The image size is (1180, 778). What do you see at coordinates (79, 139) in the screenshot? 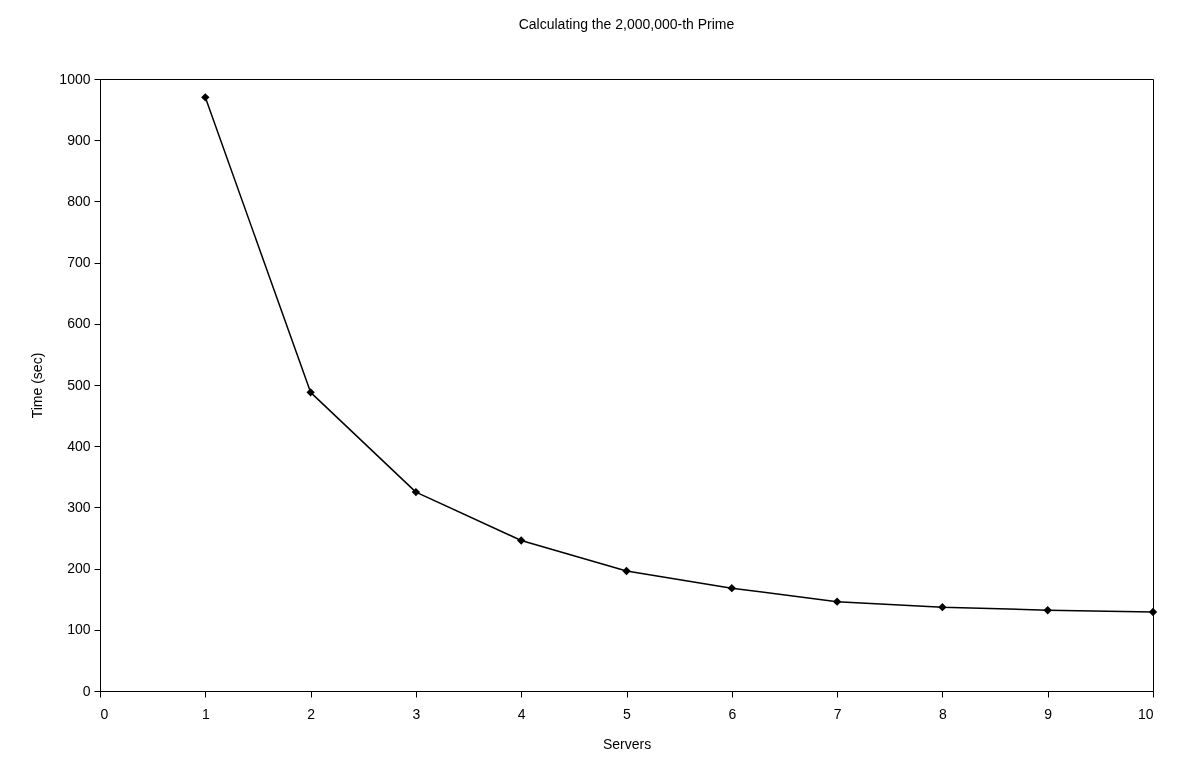
I see `y-tick-label: 900` at bounding box center [79, 139].